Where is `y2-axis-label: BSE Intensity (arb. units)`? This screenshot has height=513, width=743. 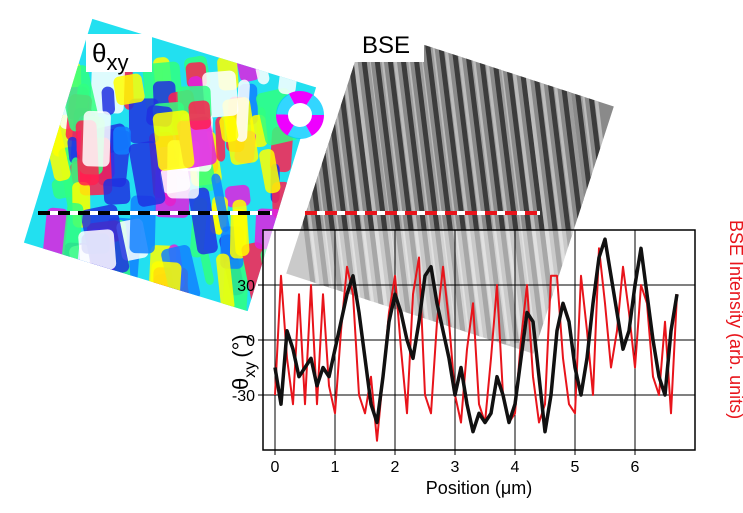
y2-axis-label: BSE Intensity (arb. units) is located at coordinates (734, 319).